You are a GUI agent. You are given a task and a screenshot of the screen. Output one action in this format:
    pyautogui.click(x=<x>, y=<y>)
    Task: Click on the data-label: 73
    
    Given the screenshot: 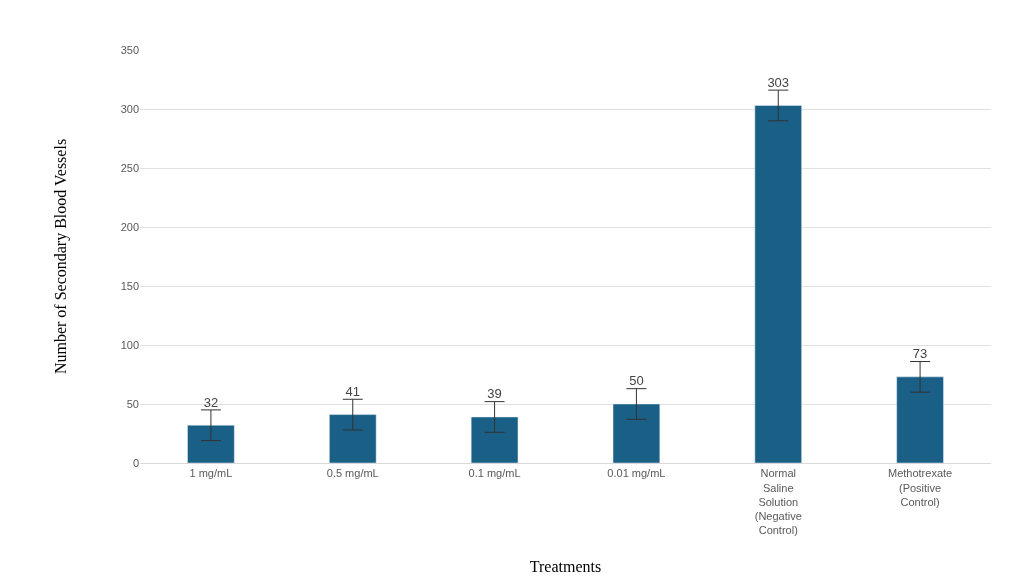 What is the action you would take?
    pyautogui.click(x=920, y=354)
    